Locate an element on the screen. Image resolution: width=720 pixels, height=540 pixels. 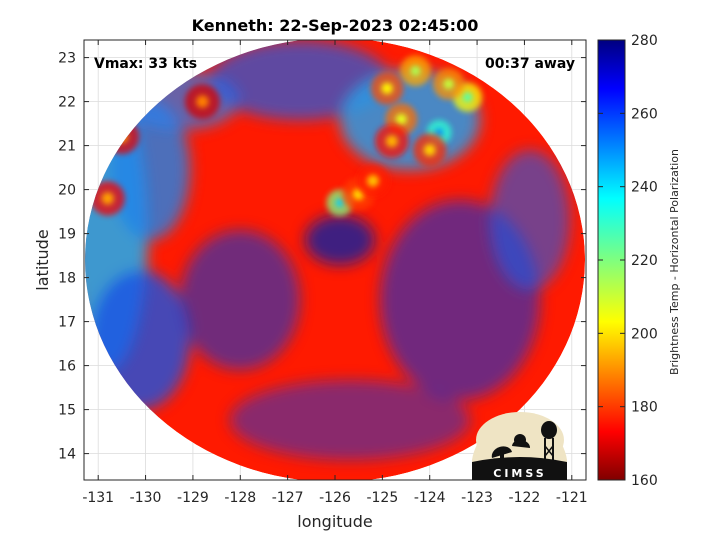
x-tick-label: -131 is located at coordinates (98, 498).